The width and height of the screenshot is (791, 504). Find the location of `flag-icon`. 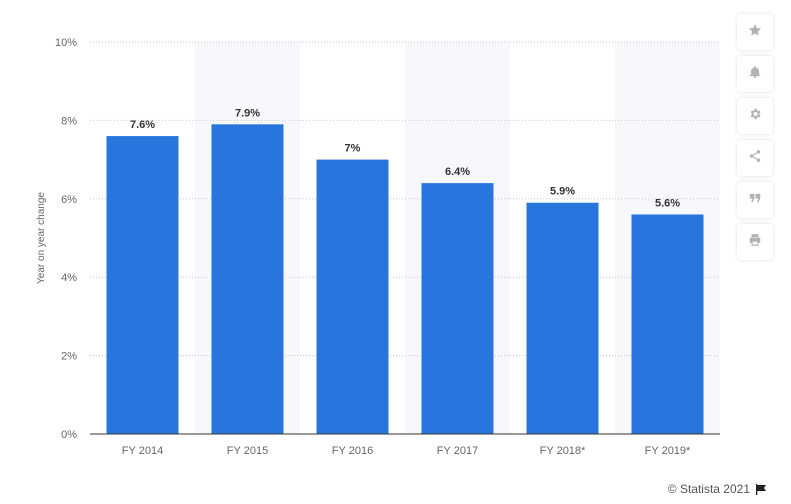

flag-icon is located at coordinates (761, 489).